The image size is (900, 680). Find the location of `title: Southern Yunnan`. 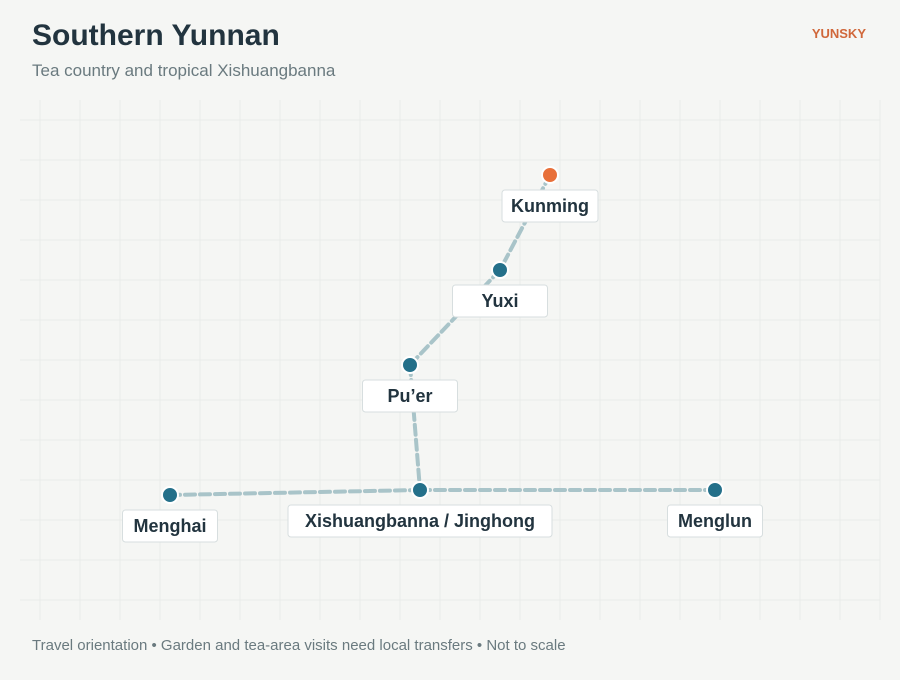

title: Southern Yunnan is located at coordinates (156, 35).